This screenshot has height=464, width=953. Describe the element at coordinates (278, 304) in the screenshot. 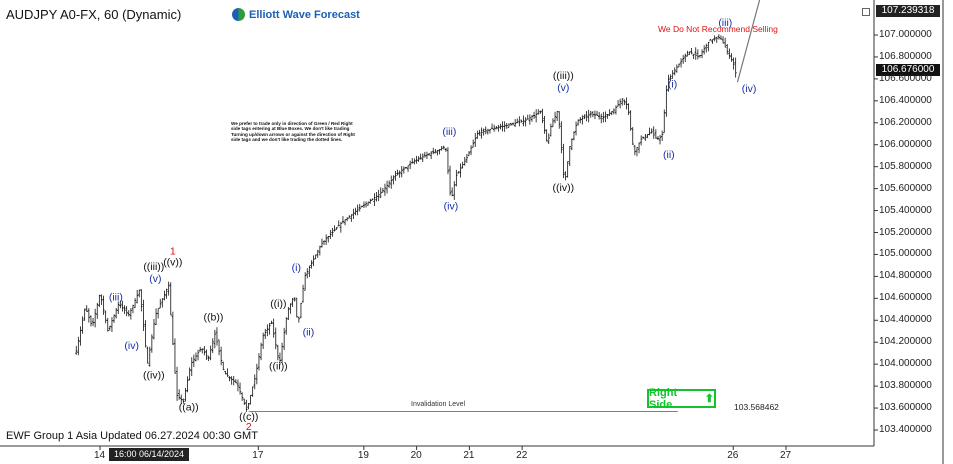

I see `wave-label: ((i))` at that location.